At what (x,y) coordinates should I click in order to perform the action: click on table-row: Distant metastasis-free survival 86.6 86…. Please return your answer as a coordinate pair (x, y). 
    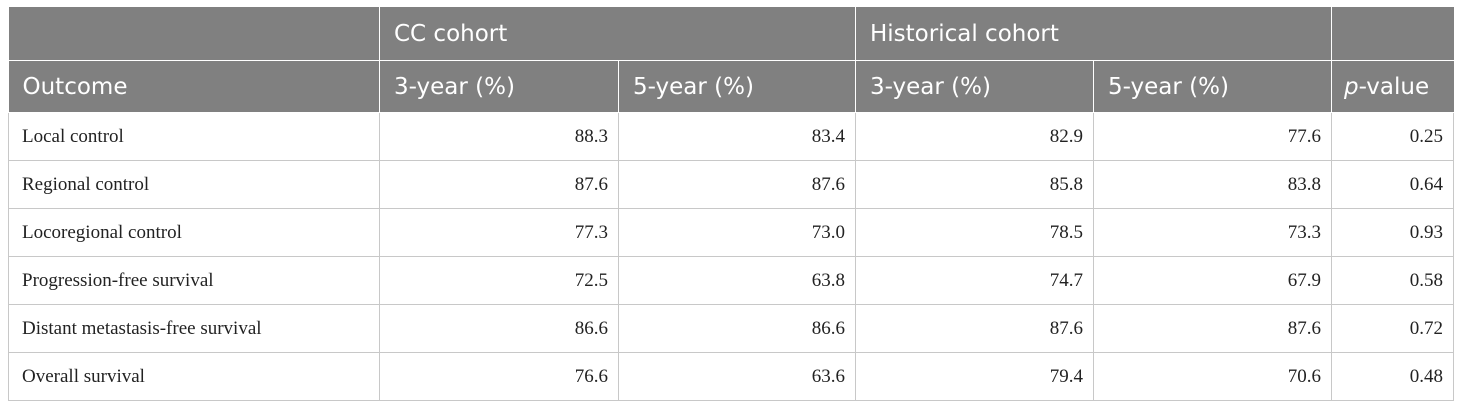
    Looking at the image, I should click on (731, 328).